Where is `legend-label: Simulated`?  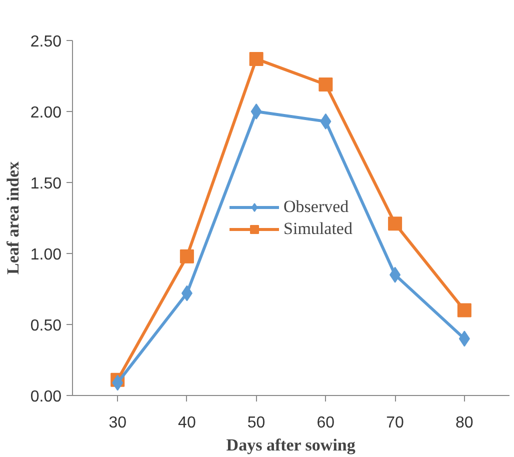
legend-label: Simulated is located at coordinates (318, 228).